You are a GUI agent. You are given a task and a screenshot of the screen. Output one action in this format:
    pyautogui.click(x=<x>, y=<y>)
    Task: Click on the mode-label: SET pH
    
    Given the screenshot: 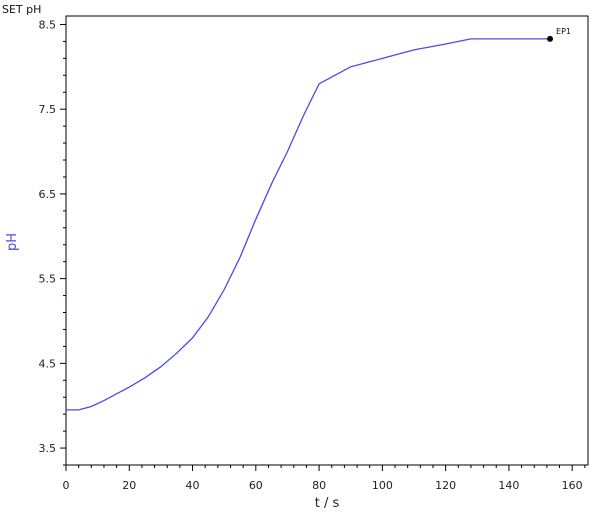 What is the action you would take?
    pyautogui.click(x=21, y=9)
    